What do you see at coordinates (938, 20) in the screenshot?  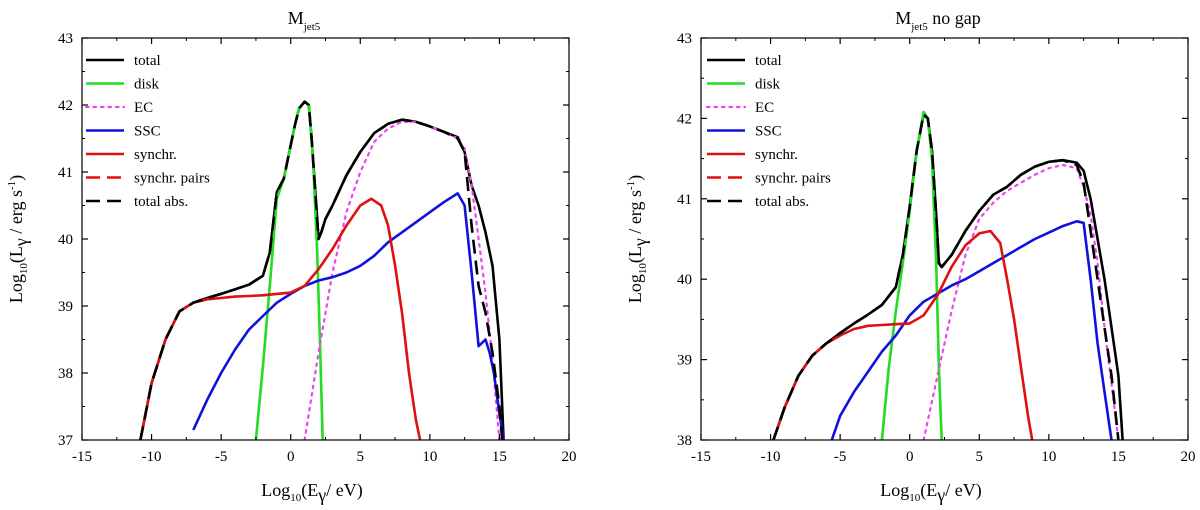 I see `chart-title: Mjet5 no gap` at bounding box center [938, 20].